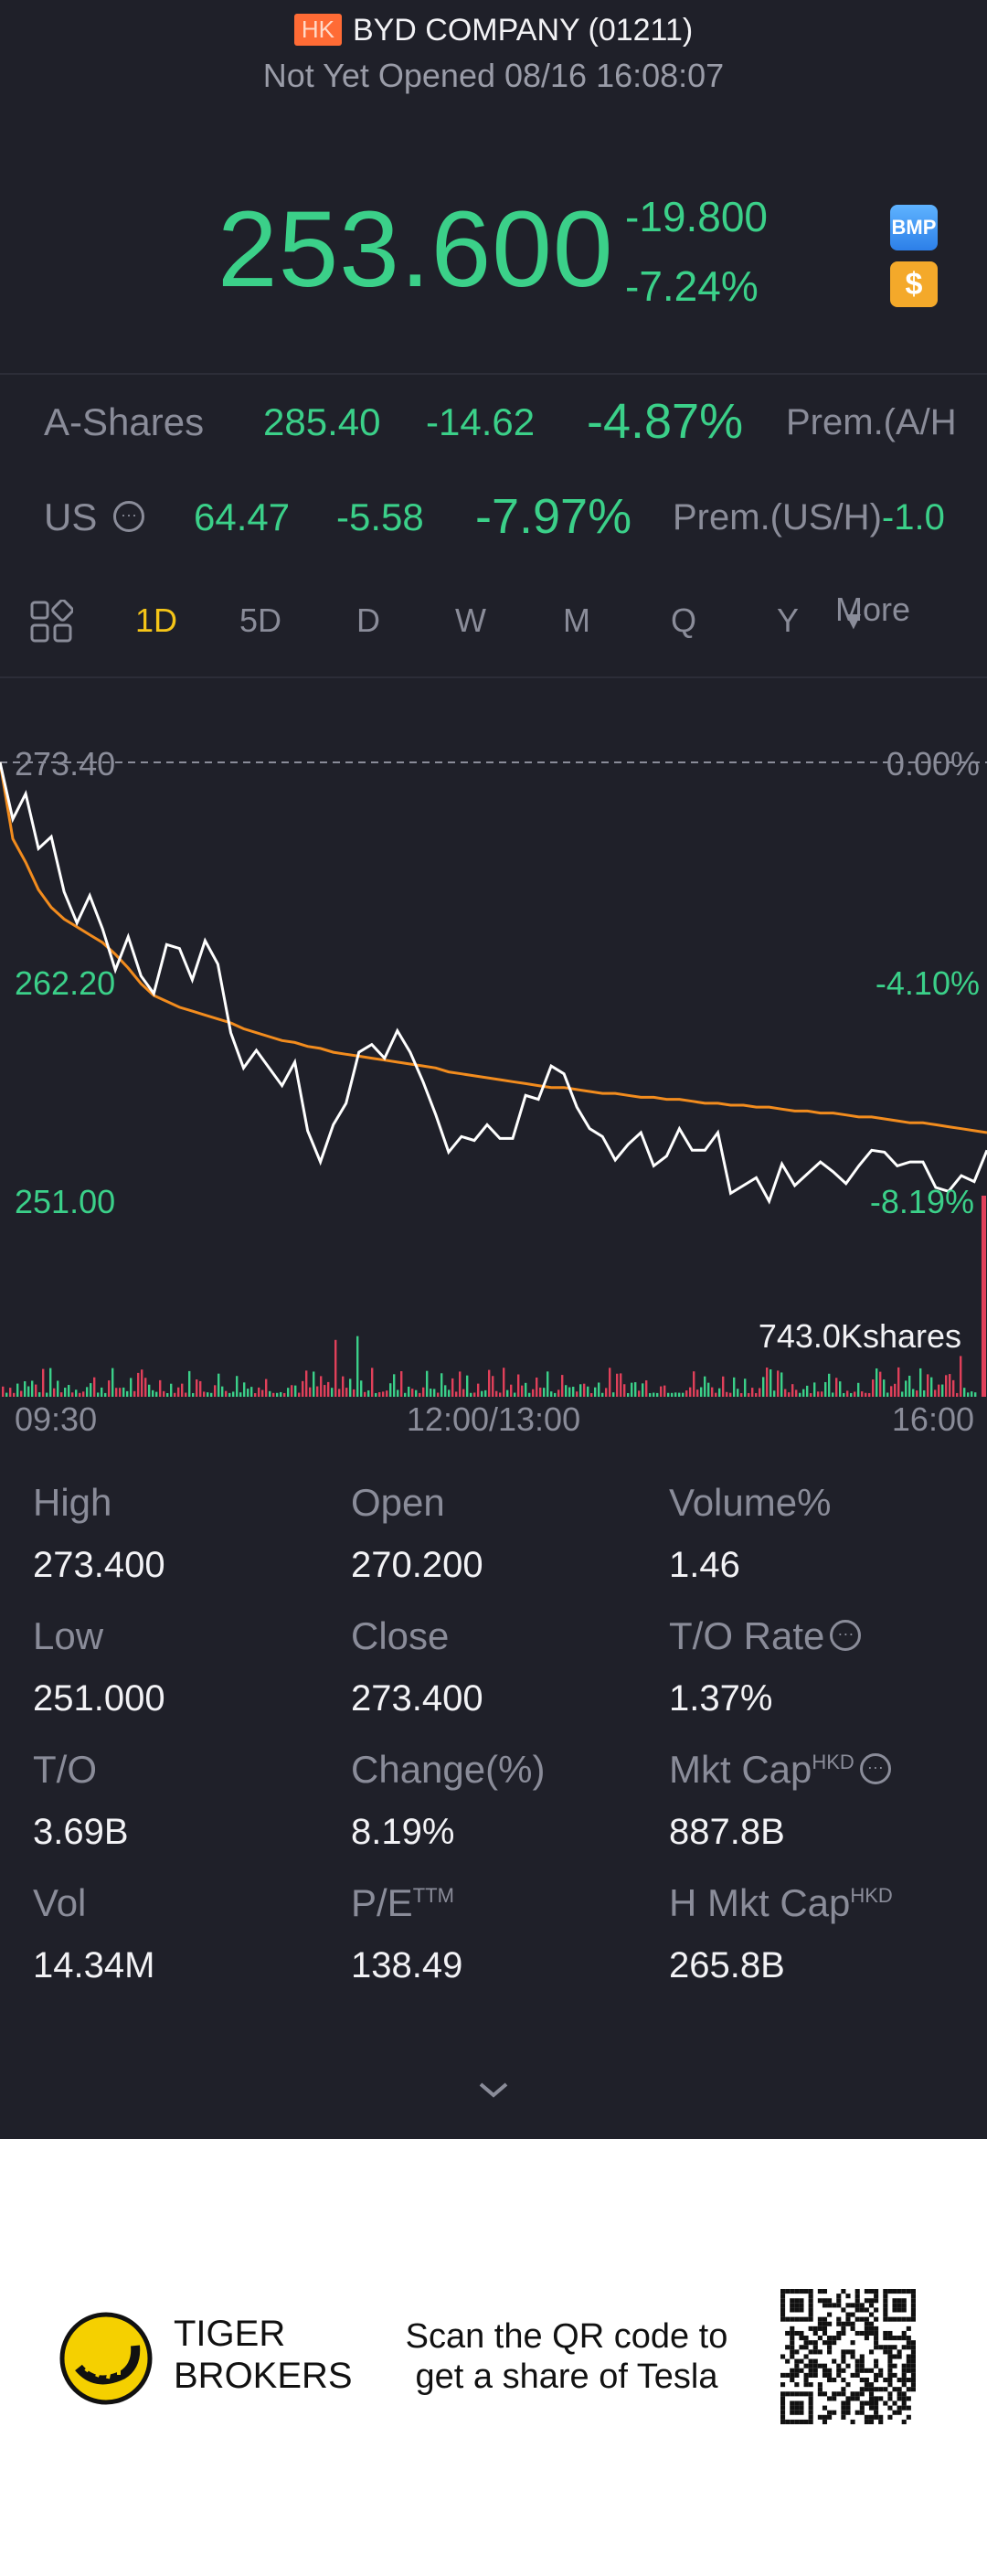 The width and height of the screenshot is (987, 2576). What do you see at coordinates (871, 422) in the screenshot?
I see `a-shares-premium: Prem.(A/H` at bounding box center [871, 422].